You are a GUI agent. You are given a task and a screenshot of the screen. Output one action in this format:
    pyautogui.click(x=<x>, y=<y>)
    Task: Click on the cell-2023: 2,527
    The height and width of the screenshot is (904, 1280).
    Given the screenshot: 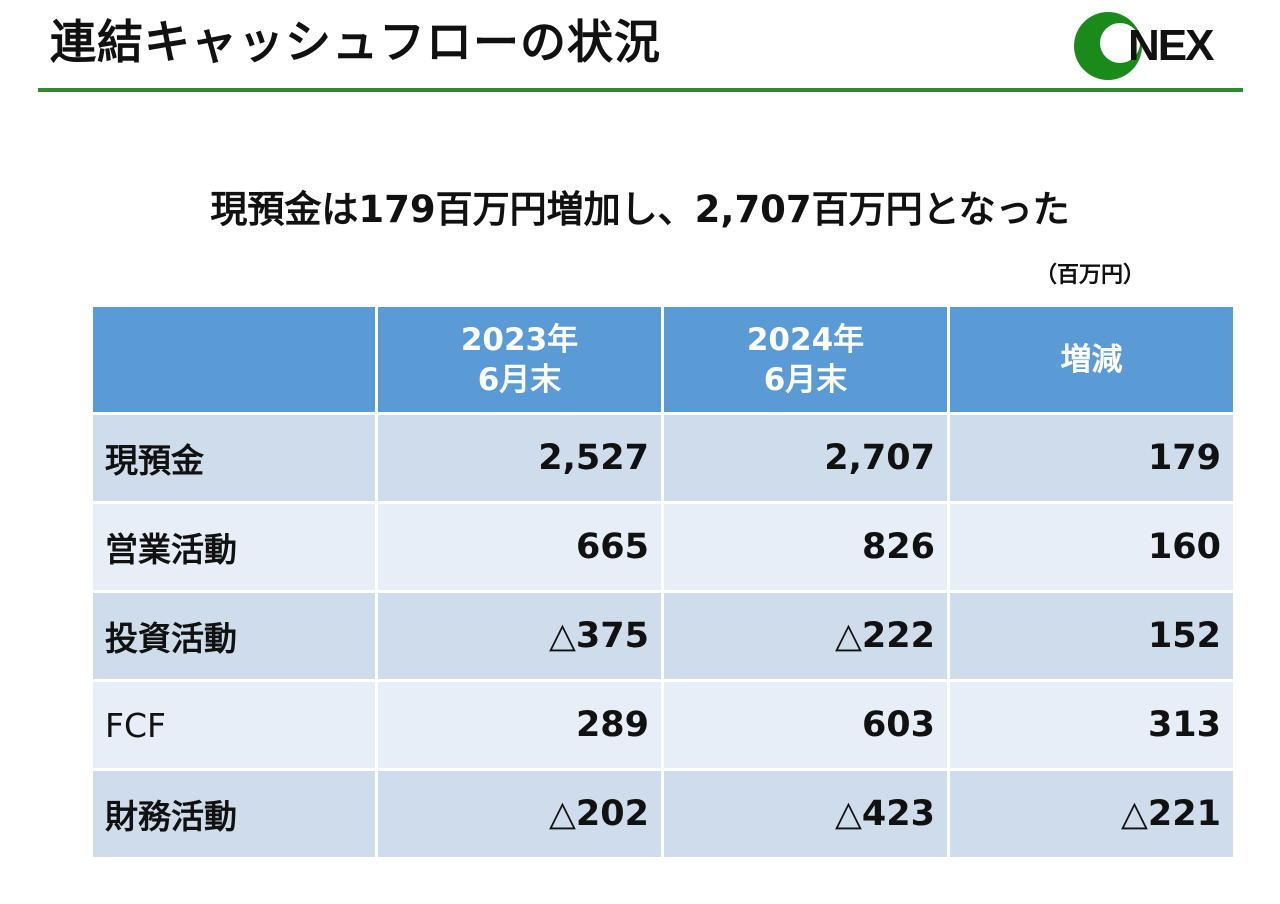 What is the action you would take?
    pyautogui.click(x=519, y=458)
    